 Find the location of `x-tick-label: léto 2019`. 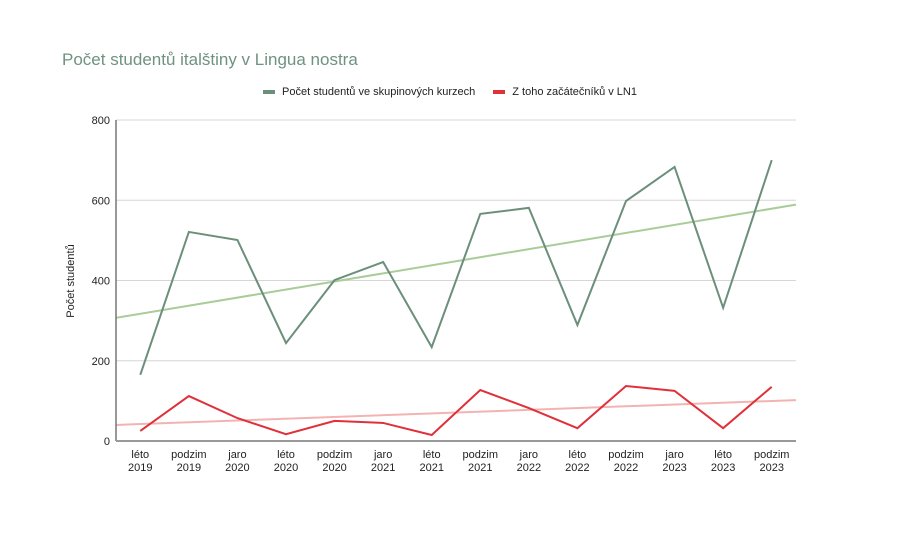

x-tick-label: léto 2019 is located at coordinates (140, 461).